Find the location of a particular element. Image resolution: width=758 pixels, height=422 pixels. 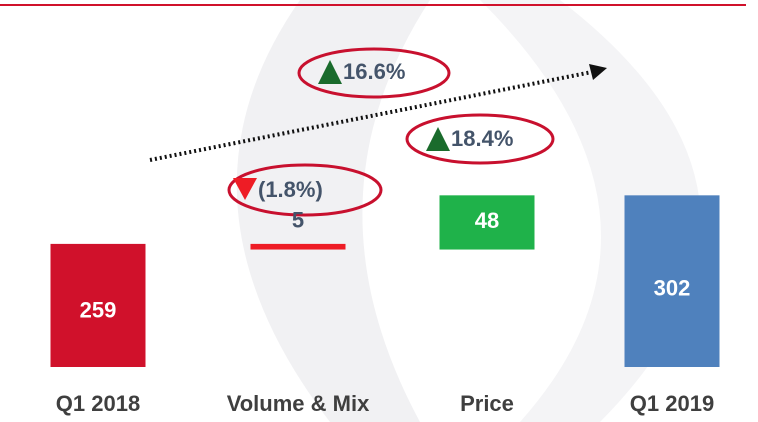

annotation: (1.8%) is located at coordinates (290, 189).